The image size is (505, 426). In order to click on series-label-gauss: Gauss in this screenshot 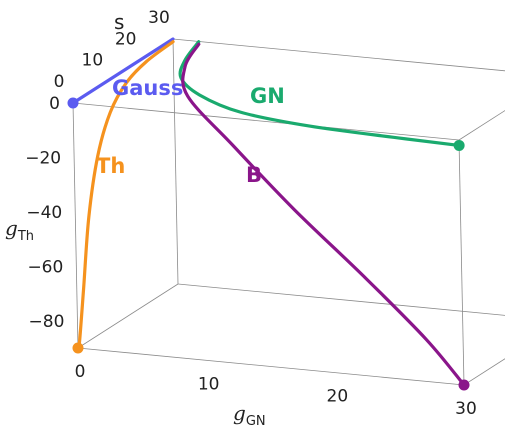, I will do `click(147, 88)`.